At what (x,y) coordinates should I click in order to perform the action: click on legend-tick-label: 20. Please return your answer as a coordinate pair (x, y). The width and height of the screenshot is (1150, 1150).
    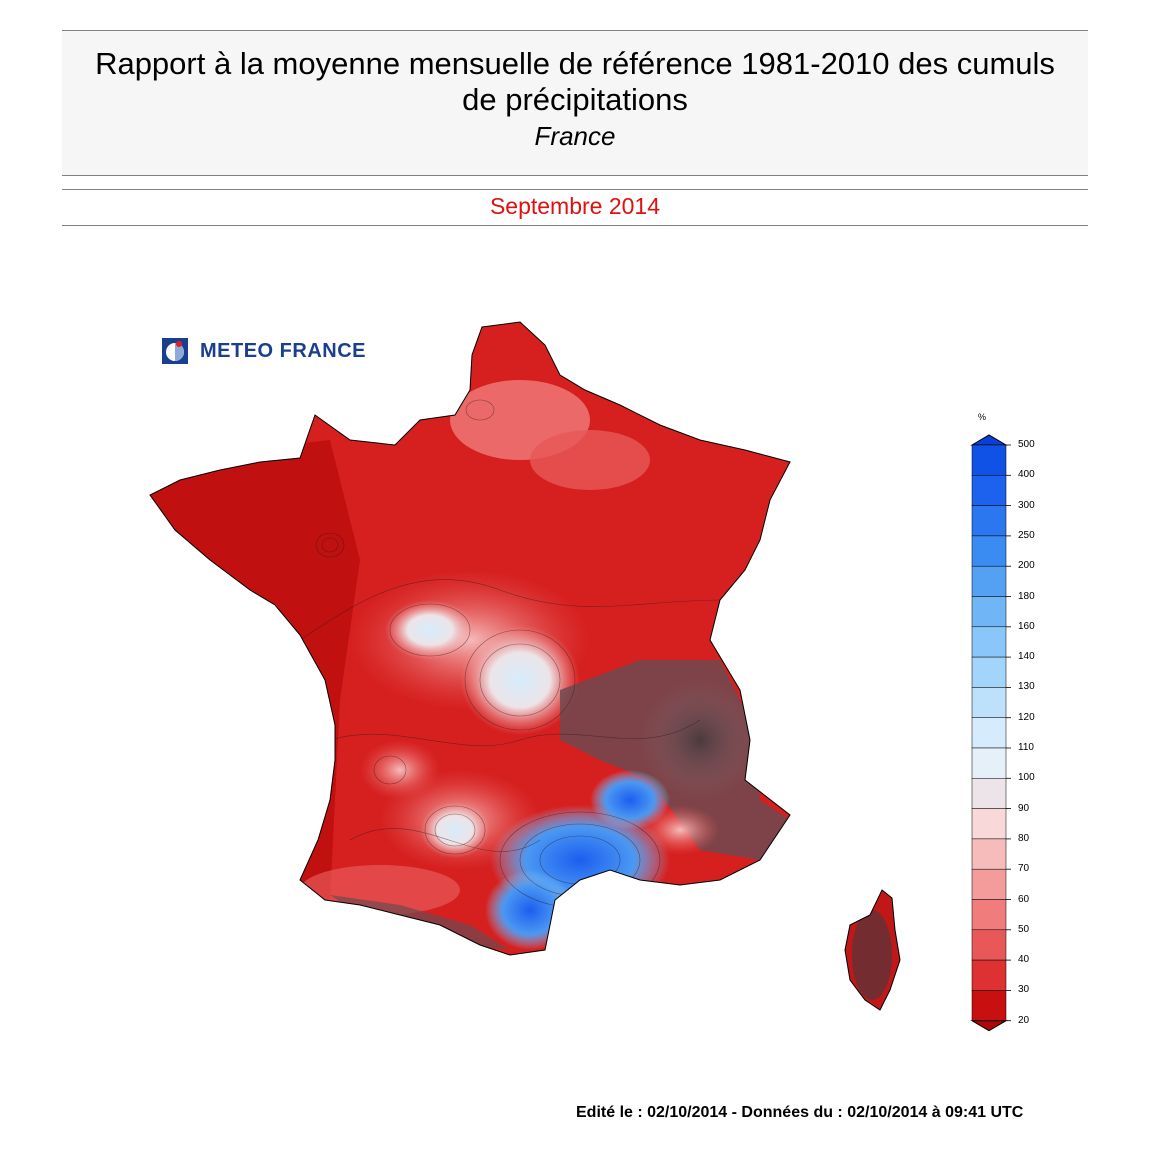
    Looking at the image, I should click on (1024, 1020).